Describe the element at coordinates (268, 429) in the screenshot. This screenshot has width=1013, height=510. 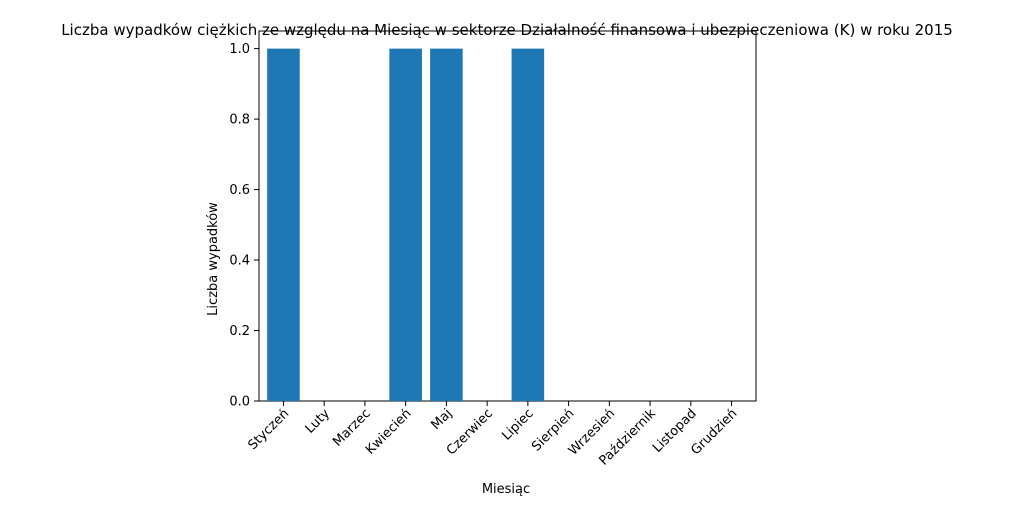
I see `x-tick-label: Styczeń` at that location.